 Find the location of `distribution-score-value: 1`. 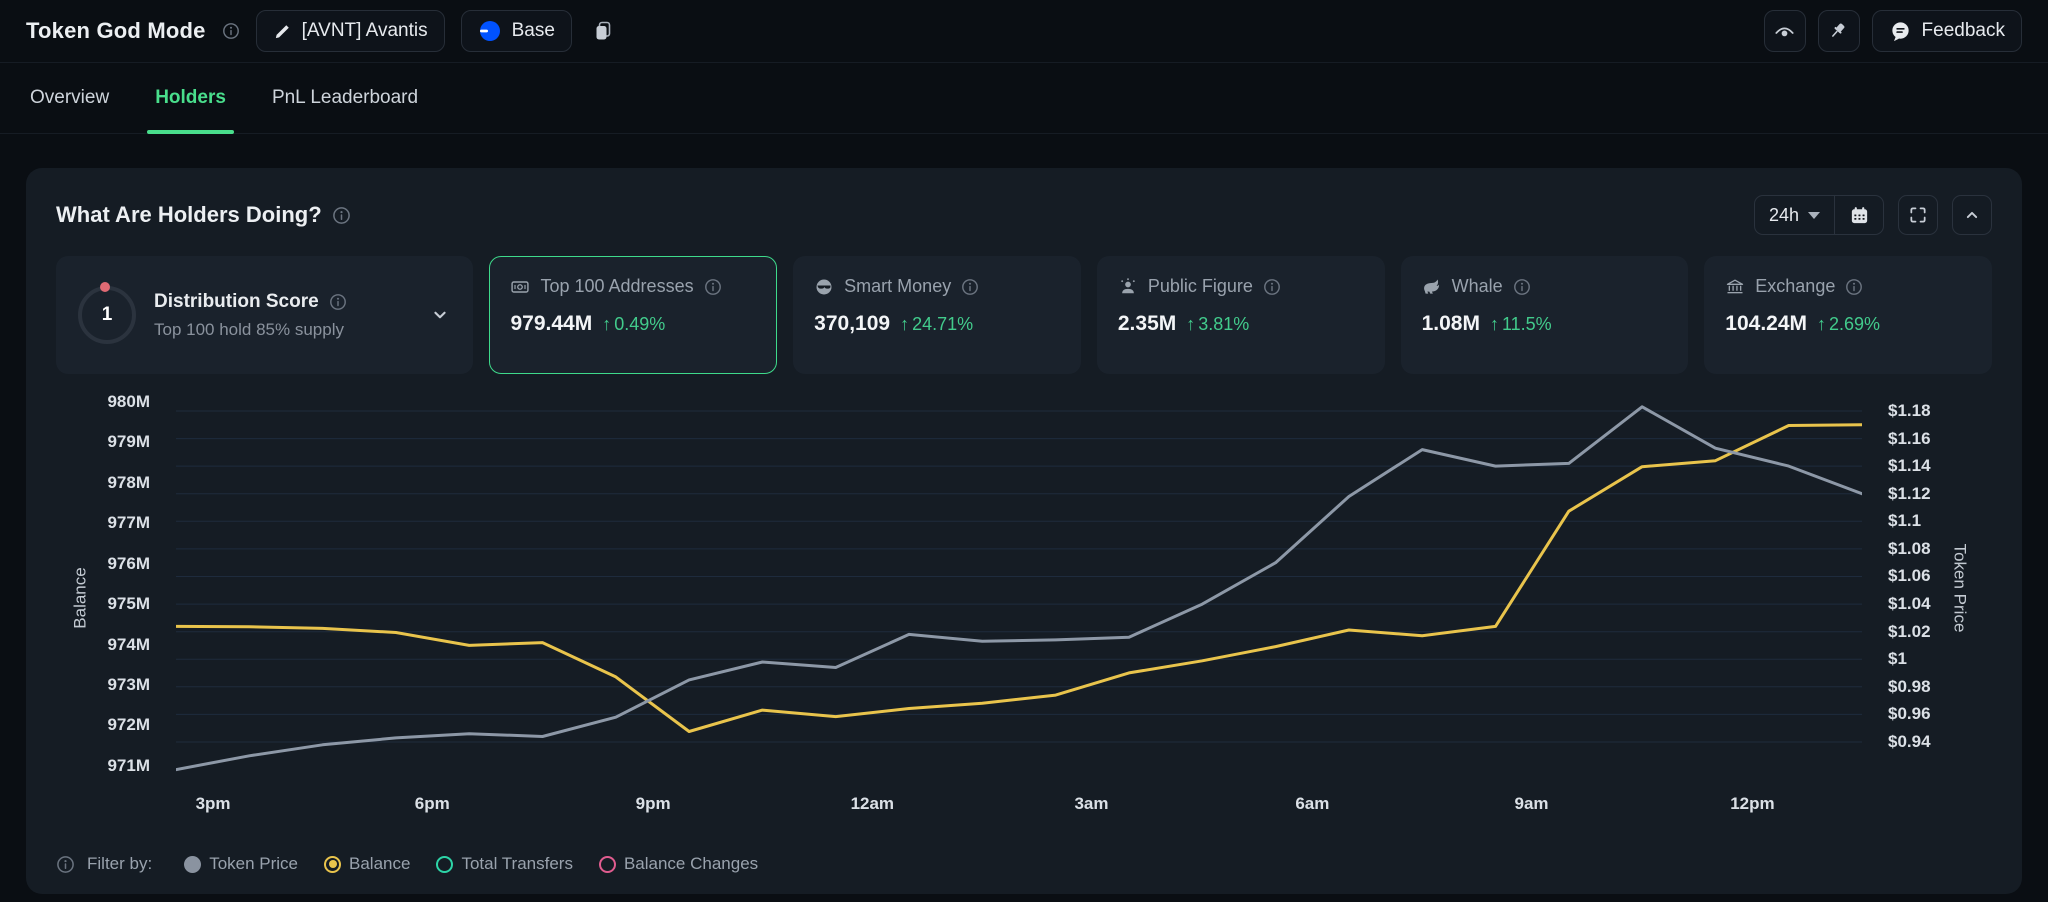

distribution-score-value: 1 is located at coordinates (107, 314).